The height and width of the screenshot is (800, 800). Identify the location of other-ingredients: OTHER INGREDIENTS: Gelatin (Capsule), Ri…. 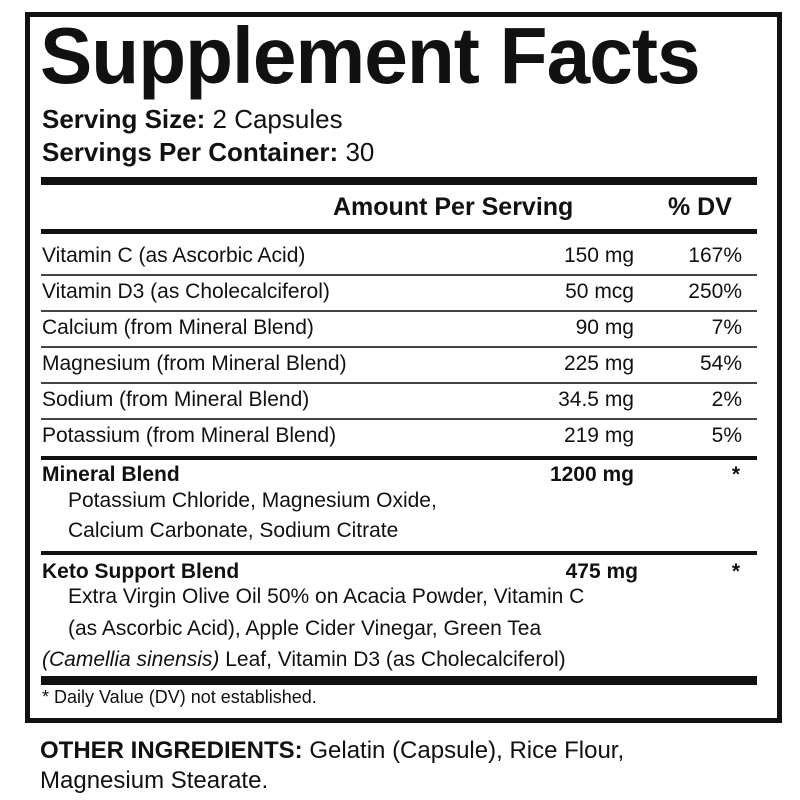
(332, 751).